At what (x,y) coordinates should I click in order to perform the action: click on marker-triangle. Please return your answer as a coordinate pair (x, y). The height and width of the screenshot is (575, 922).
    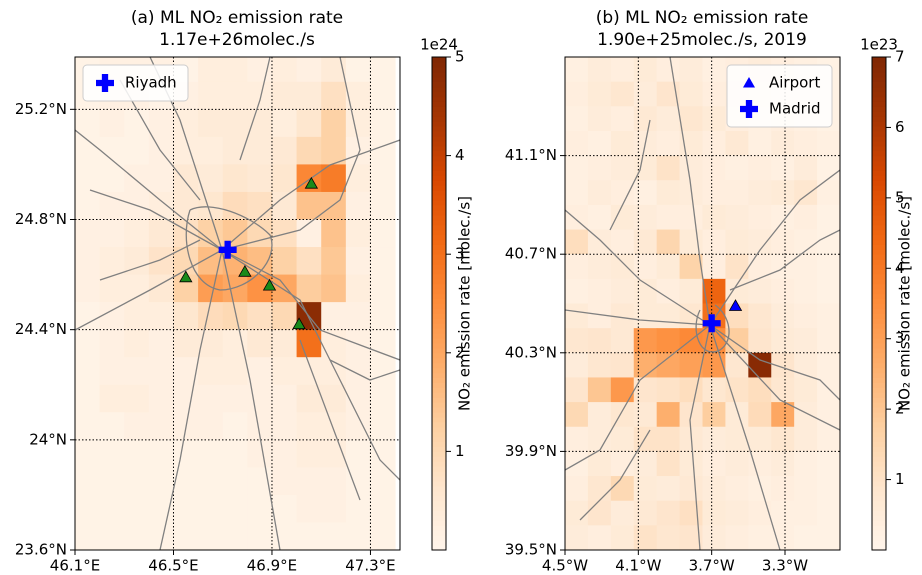
    Looking at the image, I should click on (749, 82).